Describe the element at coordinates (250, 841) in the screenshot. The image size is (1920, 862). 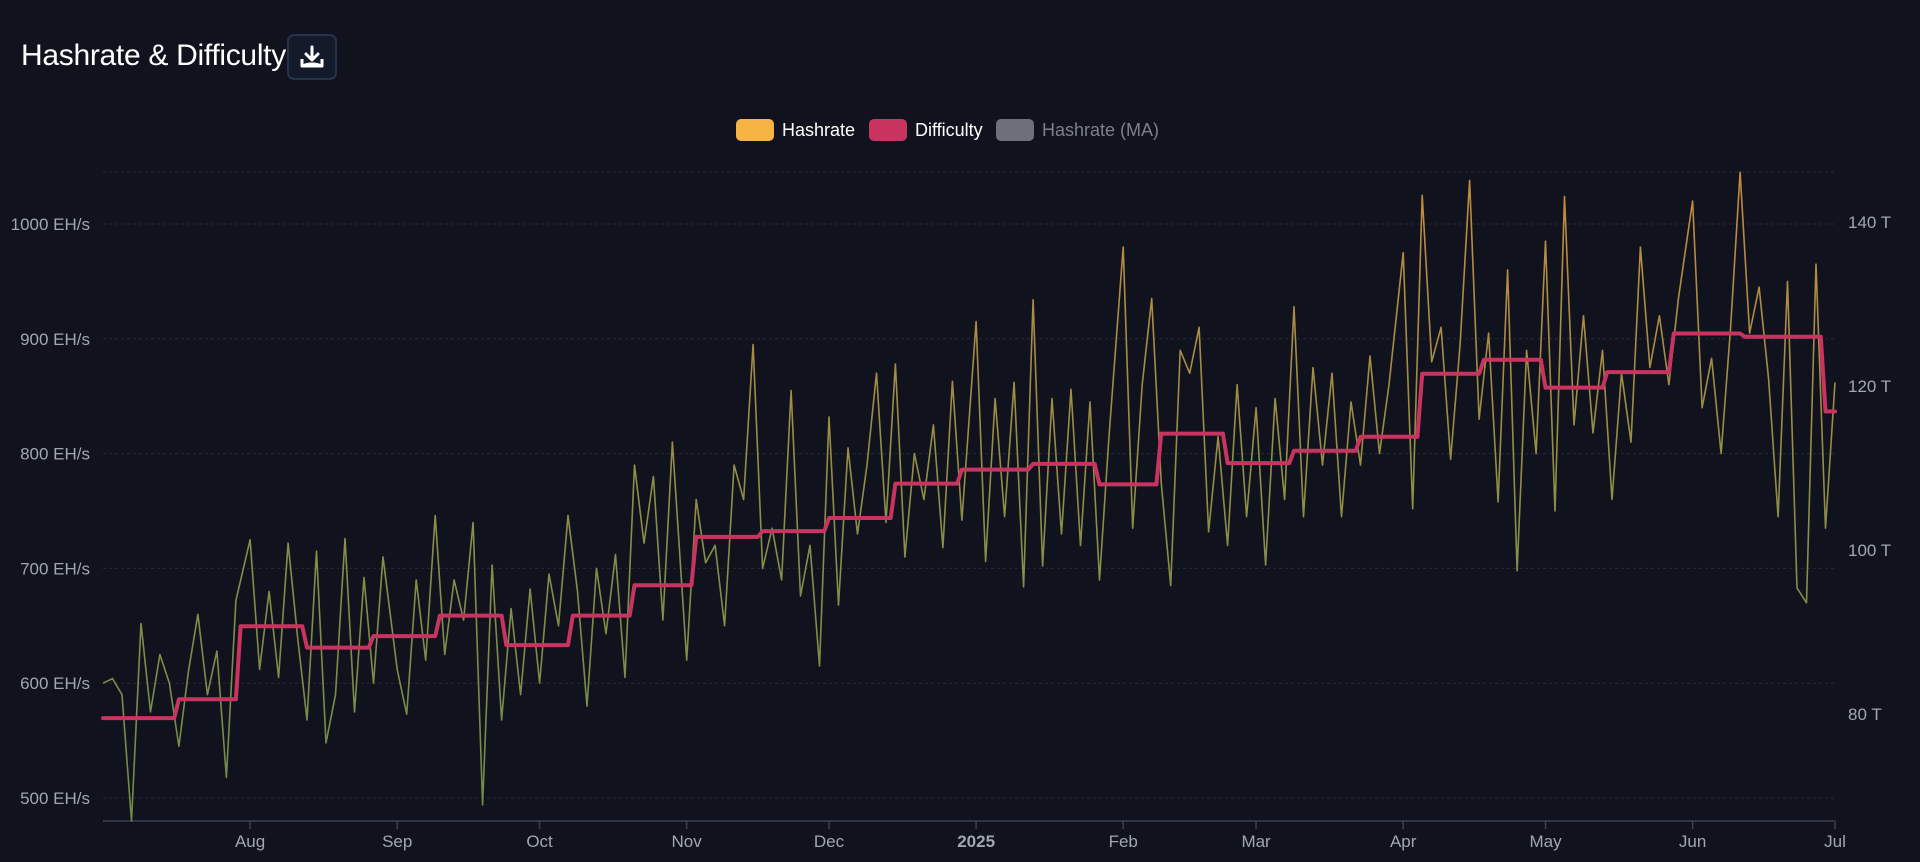
I see `x-tick-label: Aug` at that location.